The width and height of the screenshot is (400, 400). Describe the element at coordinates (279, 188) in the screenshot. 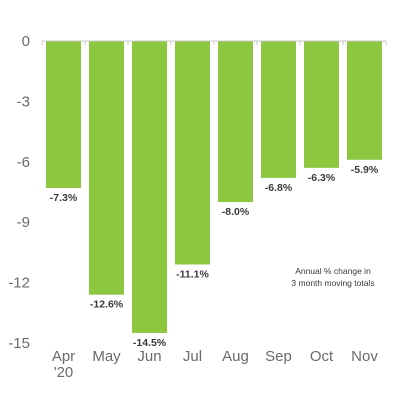

I see `bar-value-label: -6.8%` at that location.